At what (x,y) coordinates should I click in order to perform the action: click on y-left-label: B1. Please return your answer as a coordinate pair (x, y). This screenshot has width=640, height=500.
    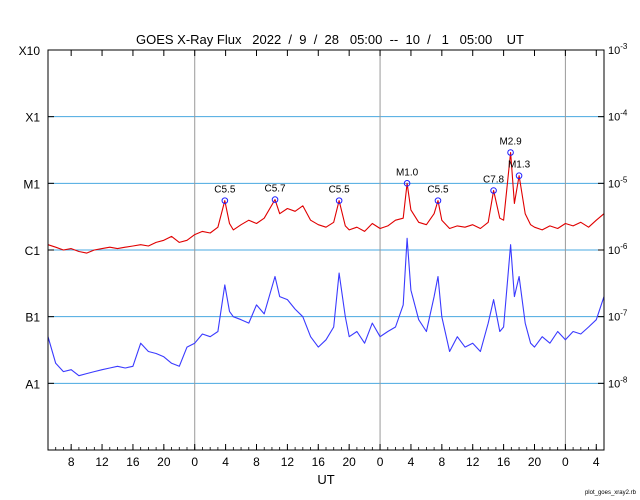
    Looking at the image, I should click on (32, 318).